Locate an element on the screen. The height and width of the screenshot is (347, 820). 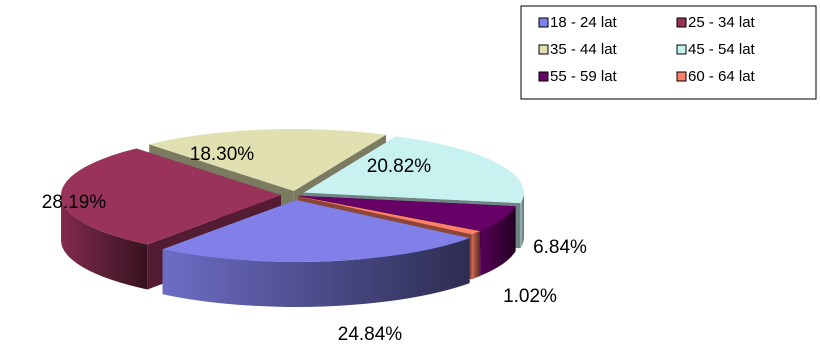
data-label: 6.84% is located at coordinates (560, 247).